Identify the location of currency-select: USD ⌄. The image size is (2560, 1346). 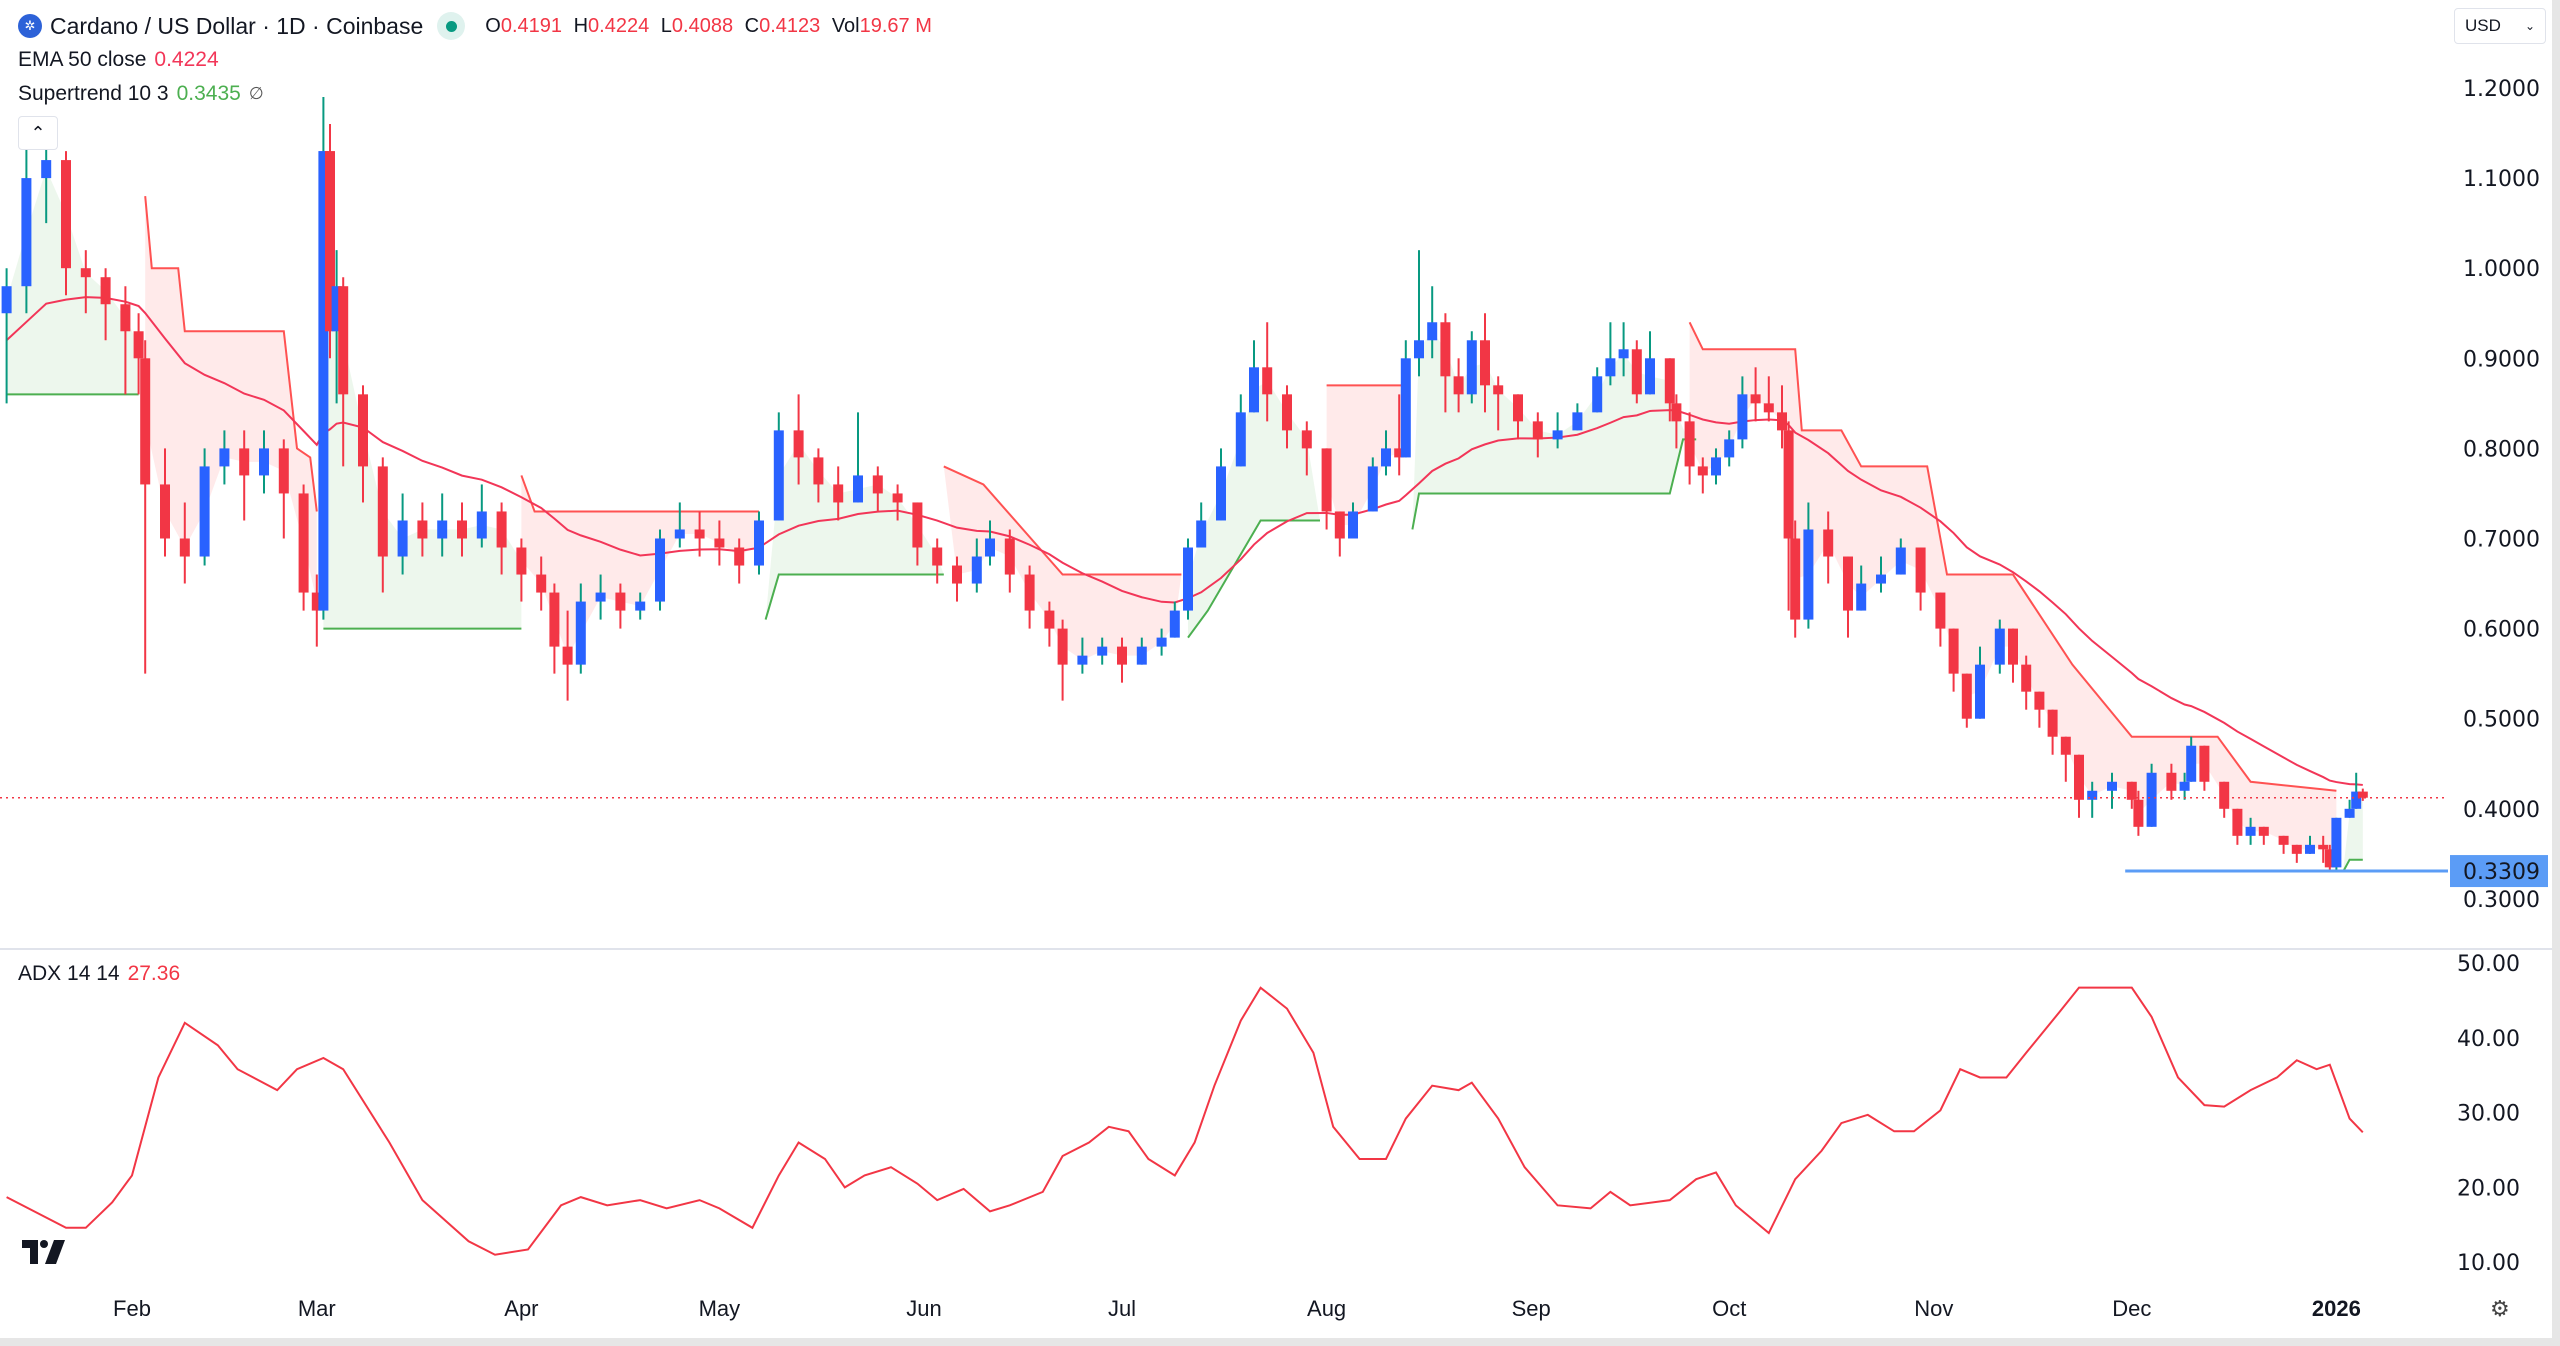
(2500, 26).